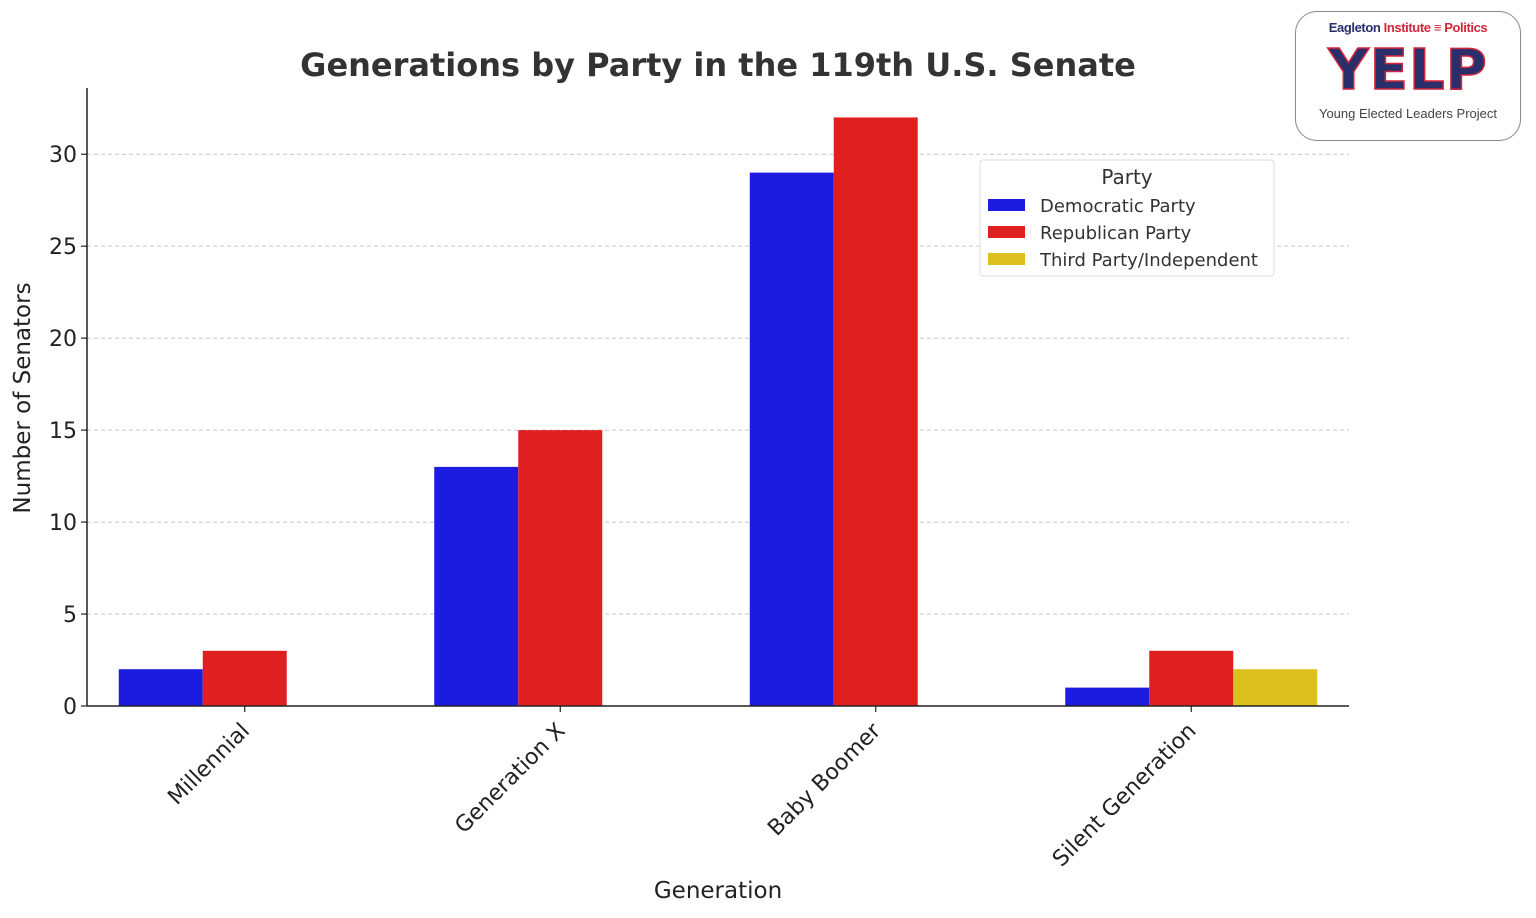  I want to click on legend-box, so click(1127, 218).